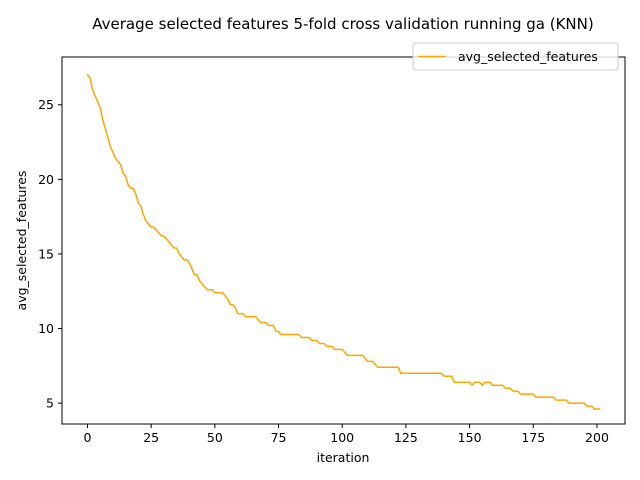  I want to click on y-tick-label: 25, so click(46, 104).